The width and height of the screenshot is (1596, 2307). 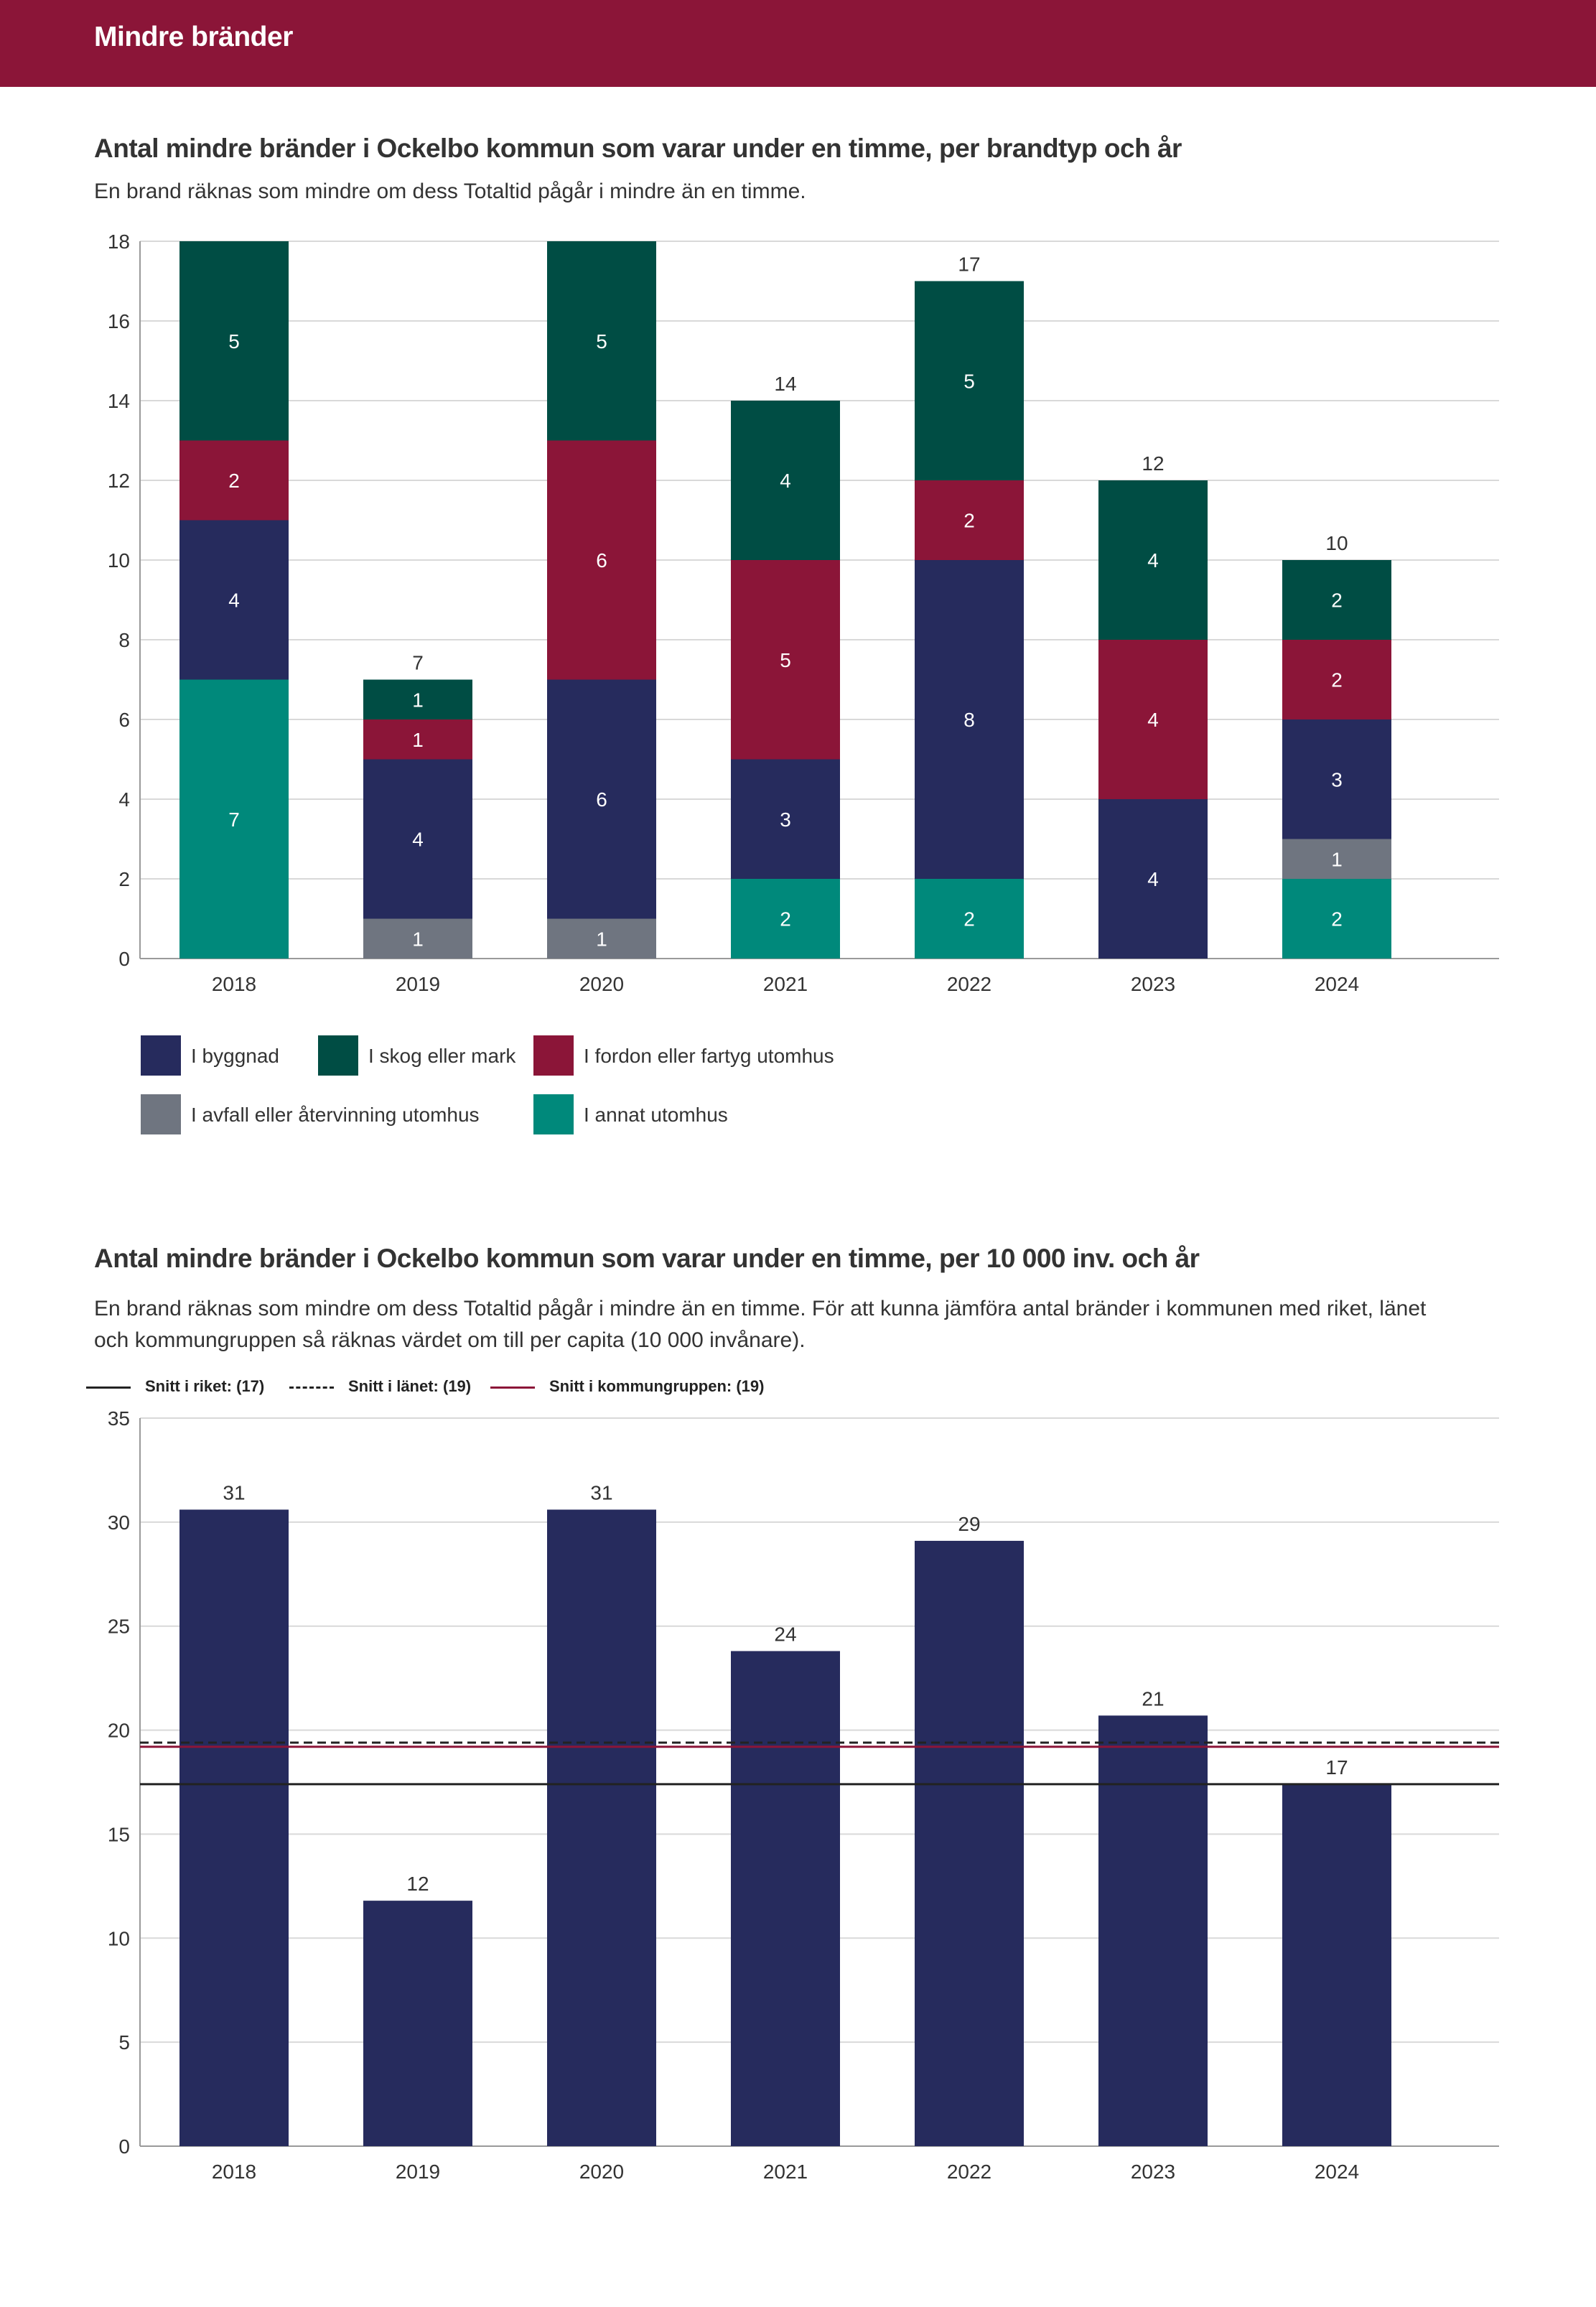 I want to click on bar-total-label: 12, so click(x=1153, y=463).